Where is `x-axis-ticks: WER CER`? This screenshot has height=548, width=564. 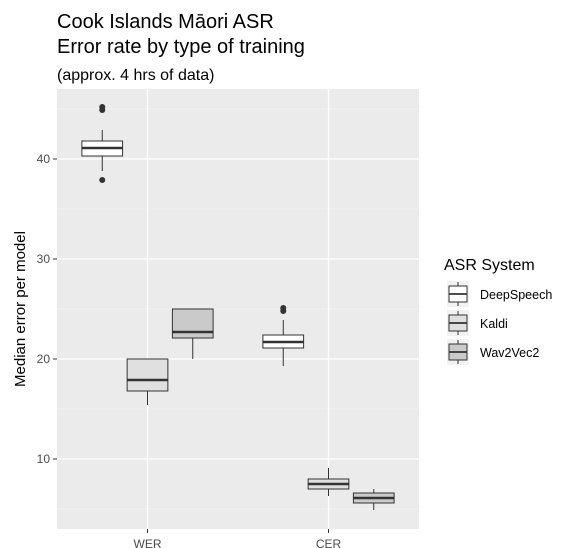 x-axis-ticks: WER CER is located at coordinates (238, 538).